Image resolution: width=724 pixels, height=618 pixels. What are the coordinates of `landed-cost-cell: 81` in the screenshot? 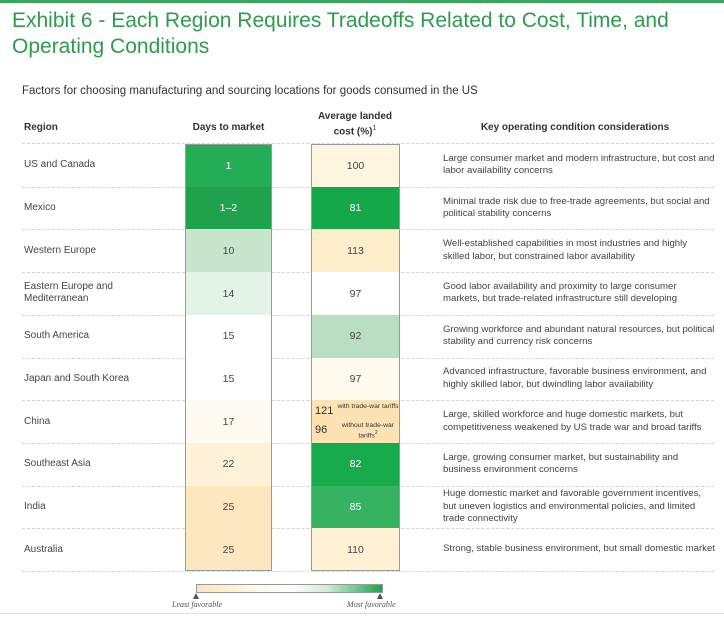 It's located at (355, 208).